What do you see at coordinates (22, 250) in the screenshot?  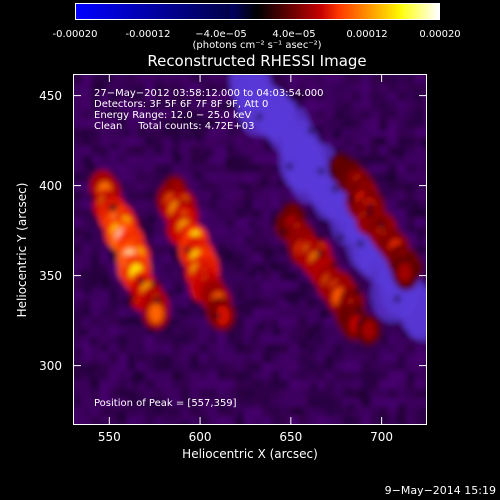 I see `y-axis-label: Heliocentric Y (arcsec)` at bounding box center [22, 250].